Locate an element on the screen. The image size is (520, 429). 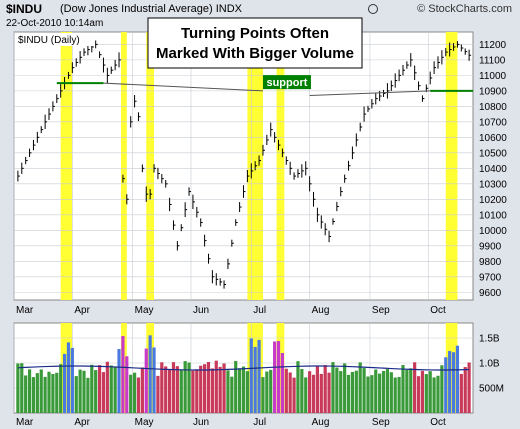
volume-tick-label: 1.5B is located at coordinates (489, 339).